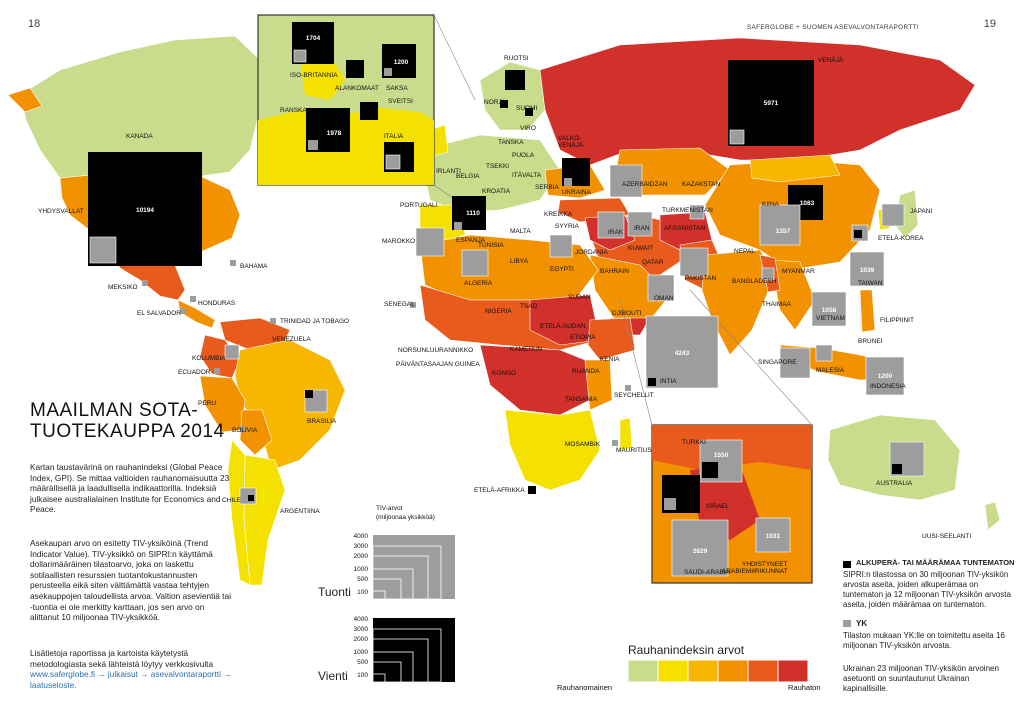 The width and height of the screenshot is (1024, 714). Describe the element at coordinates (361, 556) in the screenshot. I see `svg-text: 2000` at that location.